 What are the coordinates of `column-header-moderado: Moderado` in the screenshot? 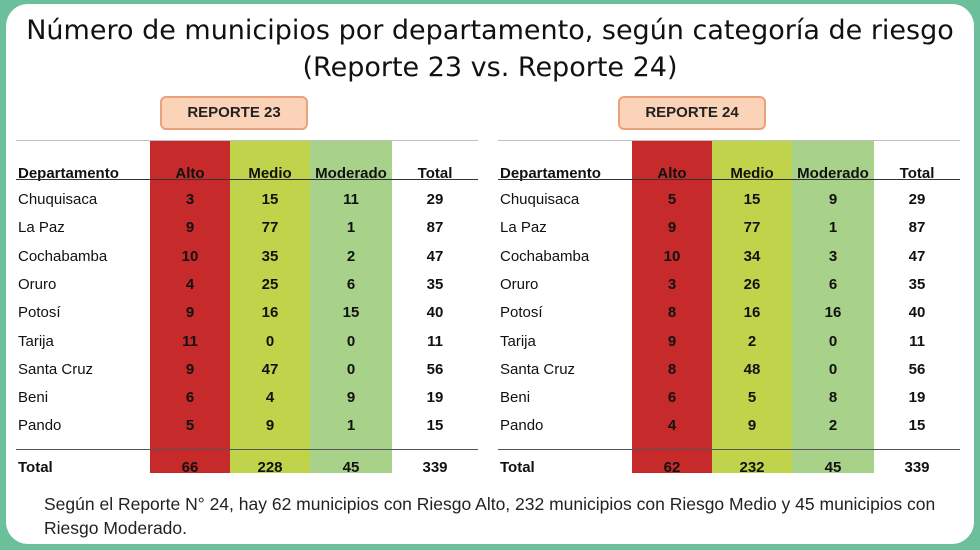 It's located at (833, 173).